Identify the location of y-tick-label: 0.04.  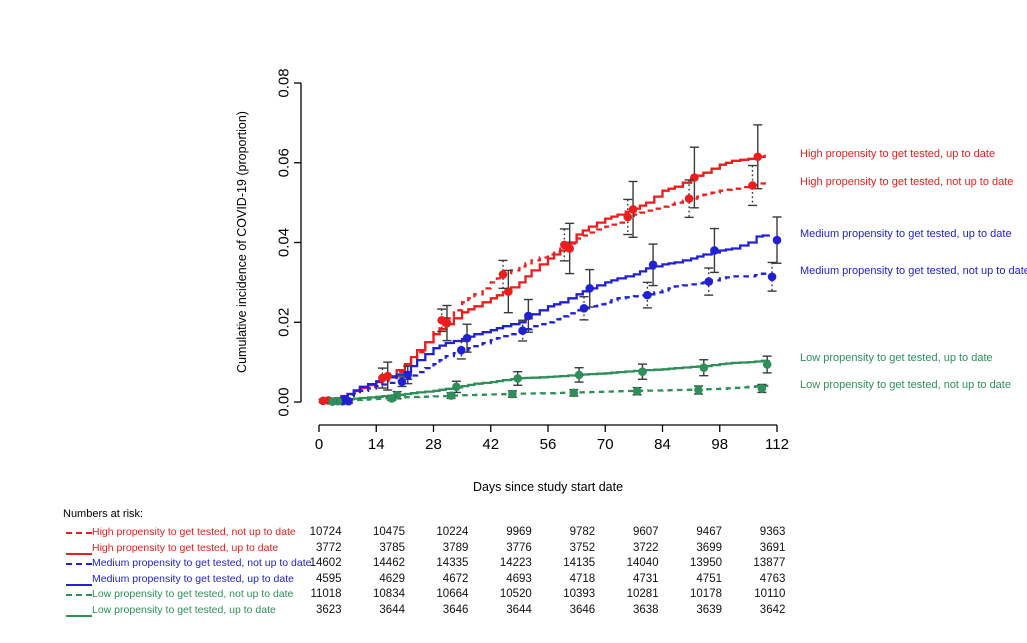
(283, 242).